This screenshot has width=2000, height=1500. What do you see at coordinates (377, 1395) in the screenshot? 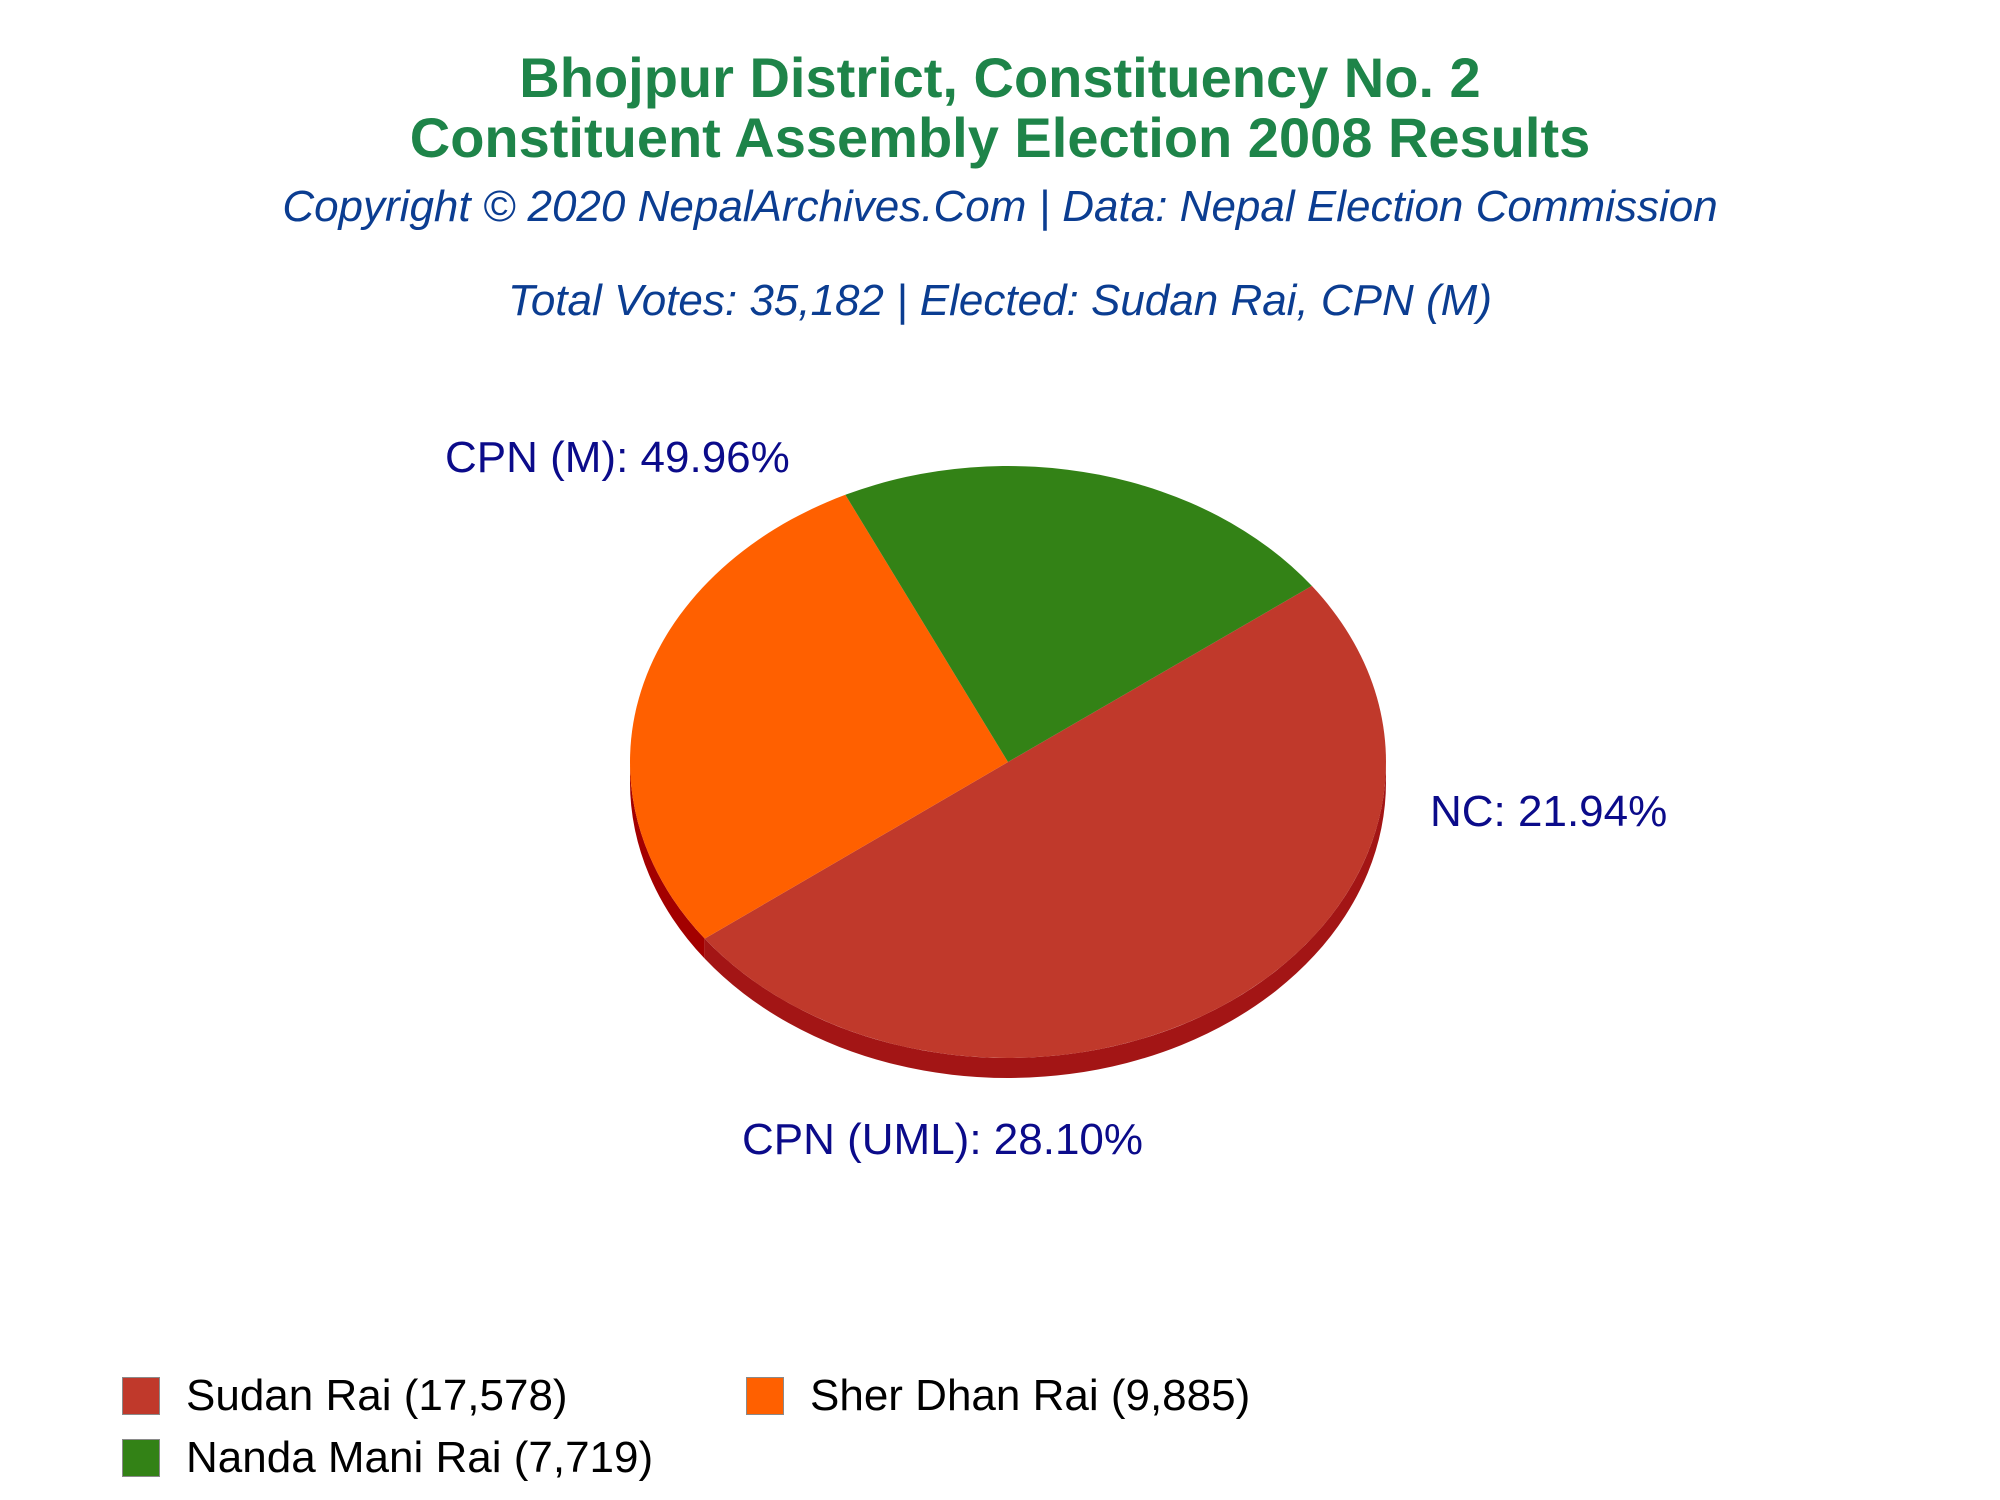
I see `legend-label-0: Sudan Rai (17,578)` at bounding box center [377, 1395].